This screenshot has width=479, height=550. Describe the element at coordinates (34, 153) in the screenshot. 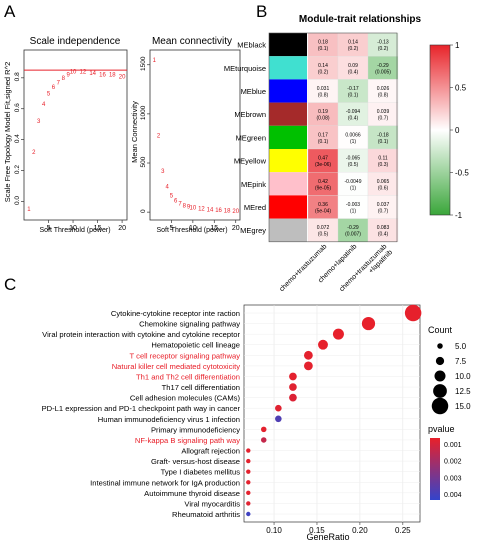

I see `data-point-label: 2` at that location.